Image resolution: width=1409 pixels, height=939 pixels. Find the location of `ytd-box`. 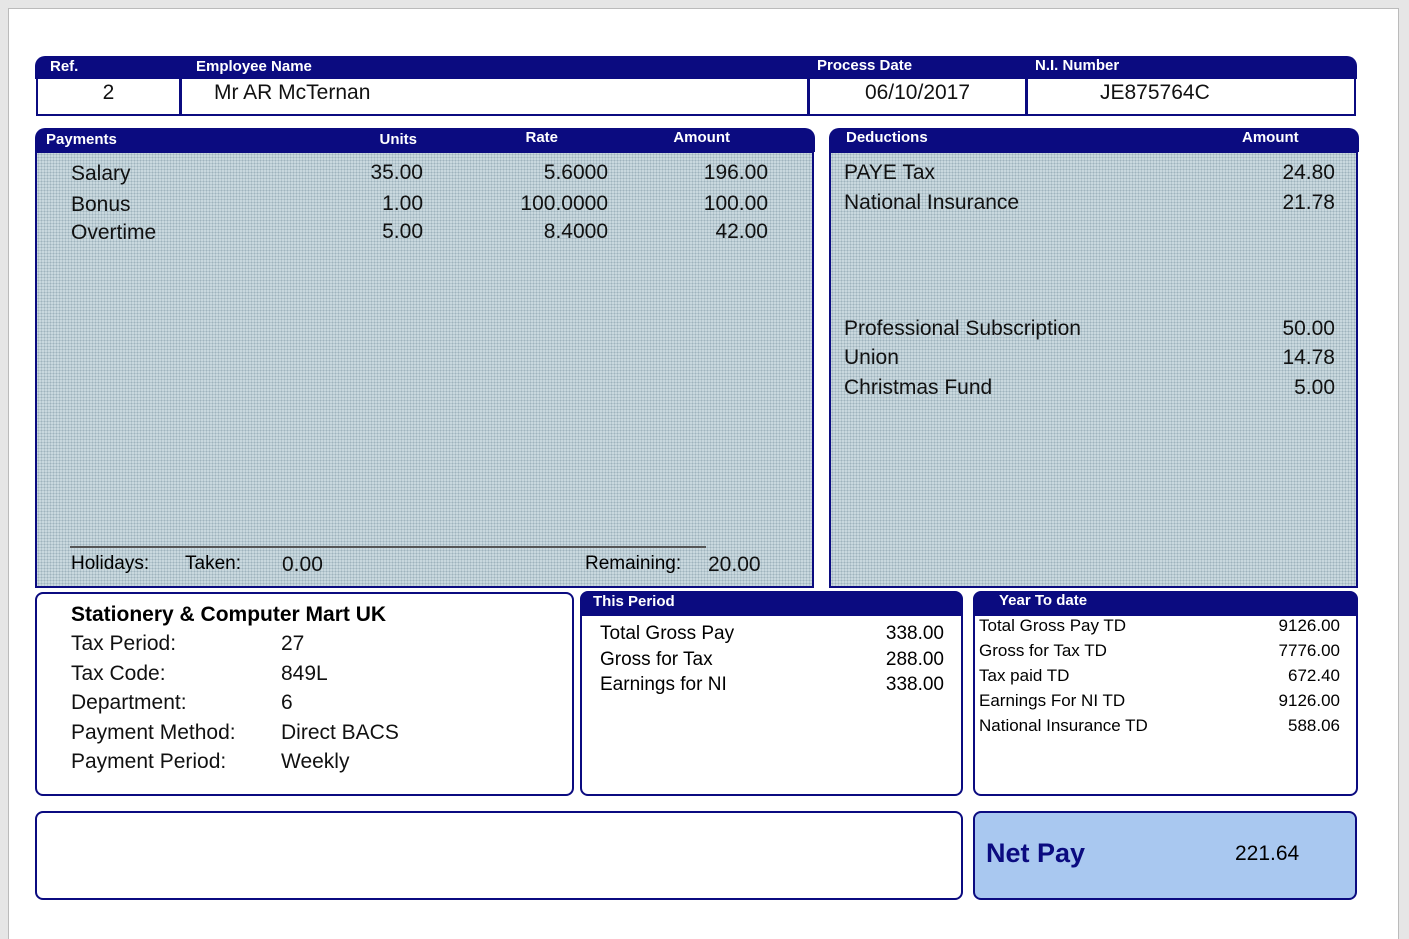

ytd-box is located at coordinates (1165, 693).